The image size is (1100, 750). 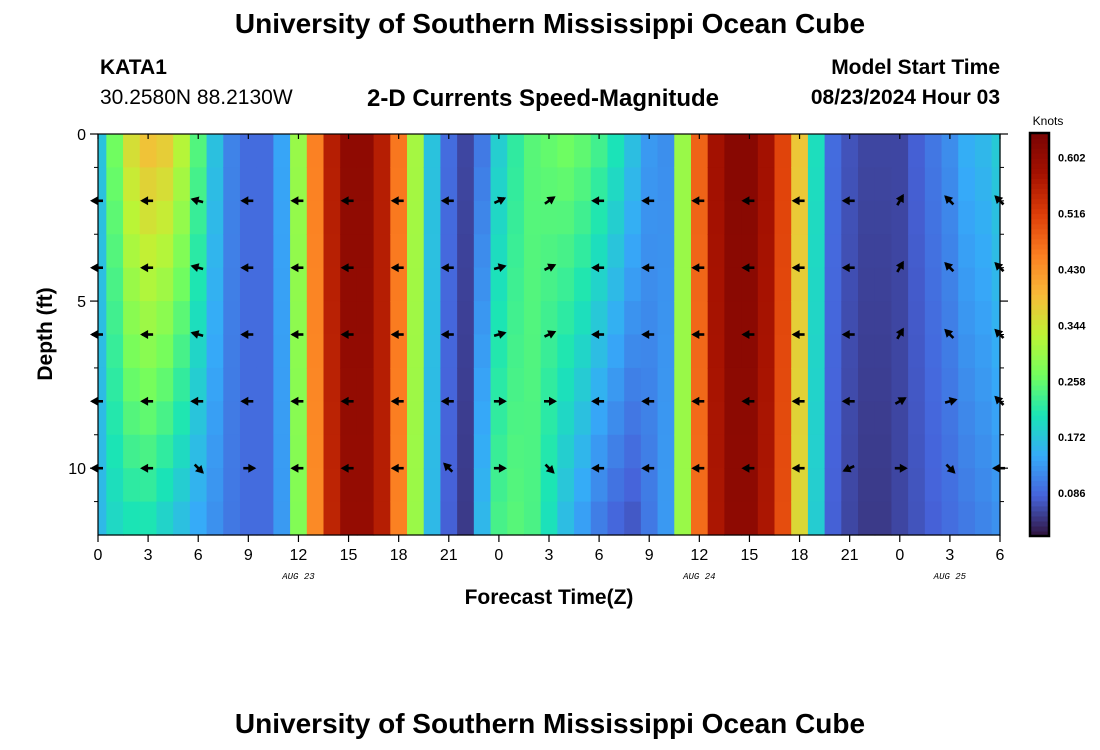 I want to click on x-tick-label: 9, so click(x=248, y=555).